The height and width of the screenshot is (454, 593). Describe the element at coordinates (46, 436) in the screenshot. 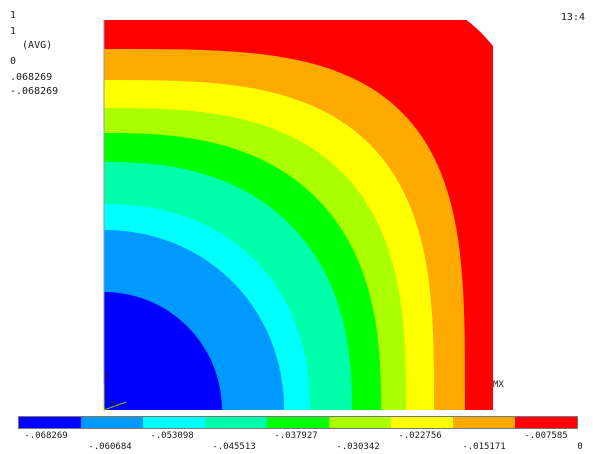

I see `legend-label-1: -.068269` at that location.